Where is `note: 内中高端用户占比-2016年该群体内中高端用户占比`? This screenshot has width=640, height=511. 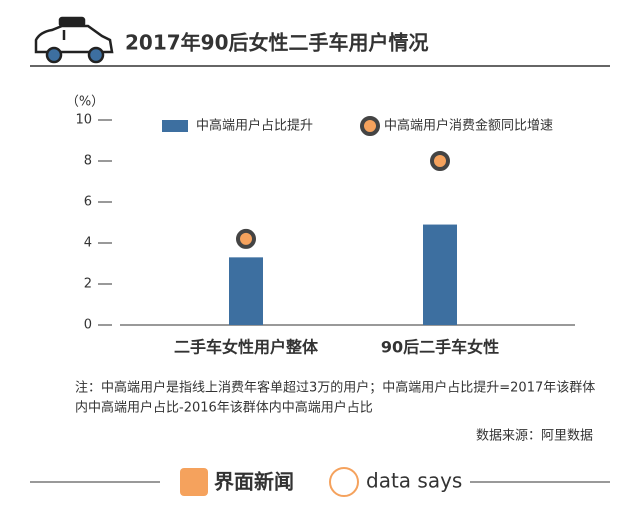 note: 内中高端用户占比-2016年该群体内中高端用户占比 is located at coordinates (224, 408).